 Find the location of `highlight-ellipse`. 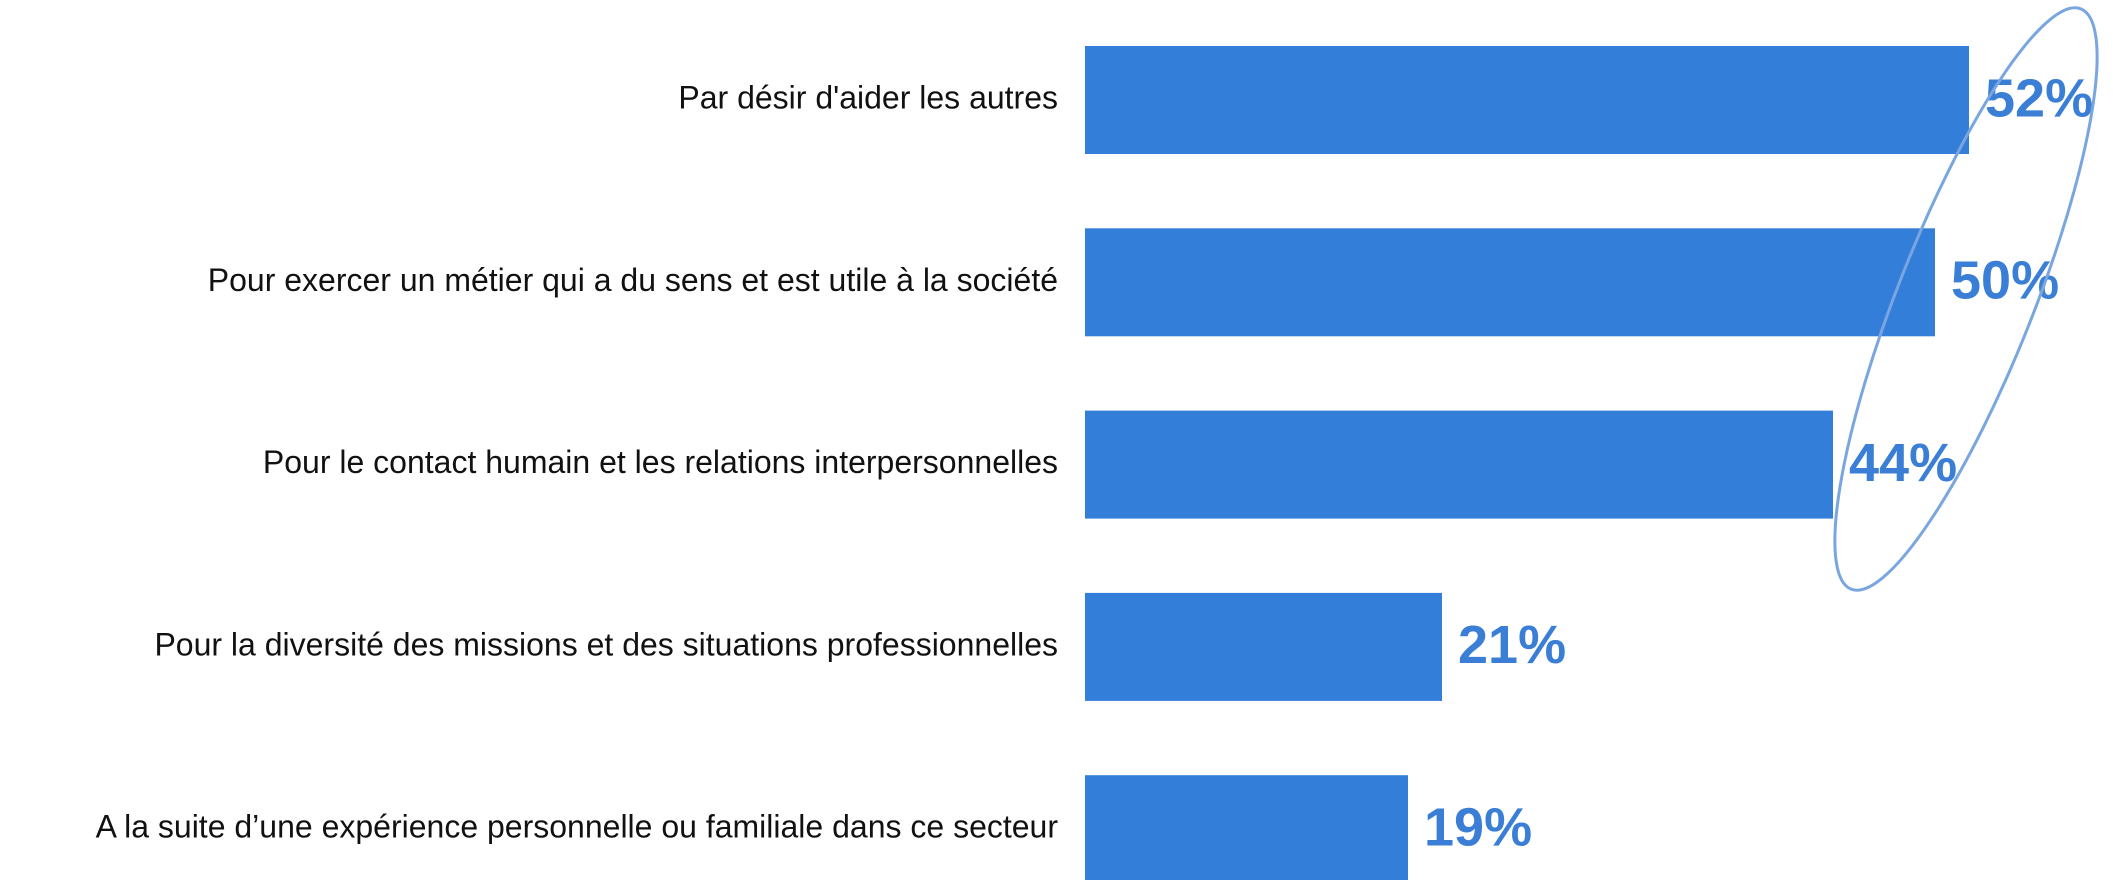

highlight-ellipse is located at coordinates (1966, 299).